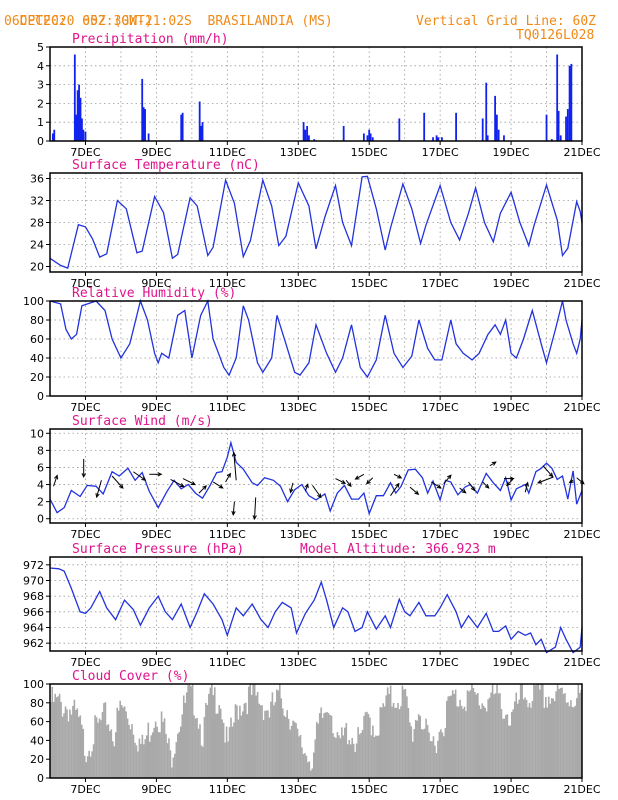 The image size is (618, 800). Describe the element at coordinates (40, 122) in the screenshot. I see `precip-ytick-label: 1` at that location.